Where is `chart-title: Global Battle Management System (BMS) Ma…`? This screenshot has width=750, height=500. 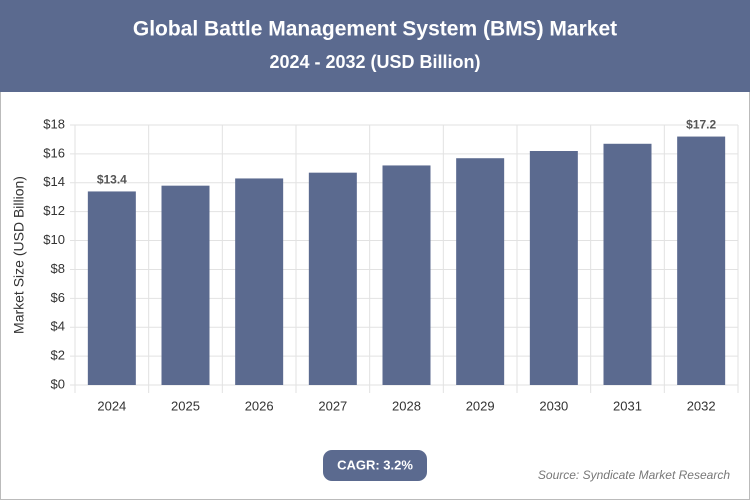
chart-title: Global Battle Management System (BMS) Ma… is located at coordinates (375, 29).